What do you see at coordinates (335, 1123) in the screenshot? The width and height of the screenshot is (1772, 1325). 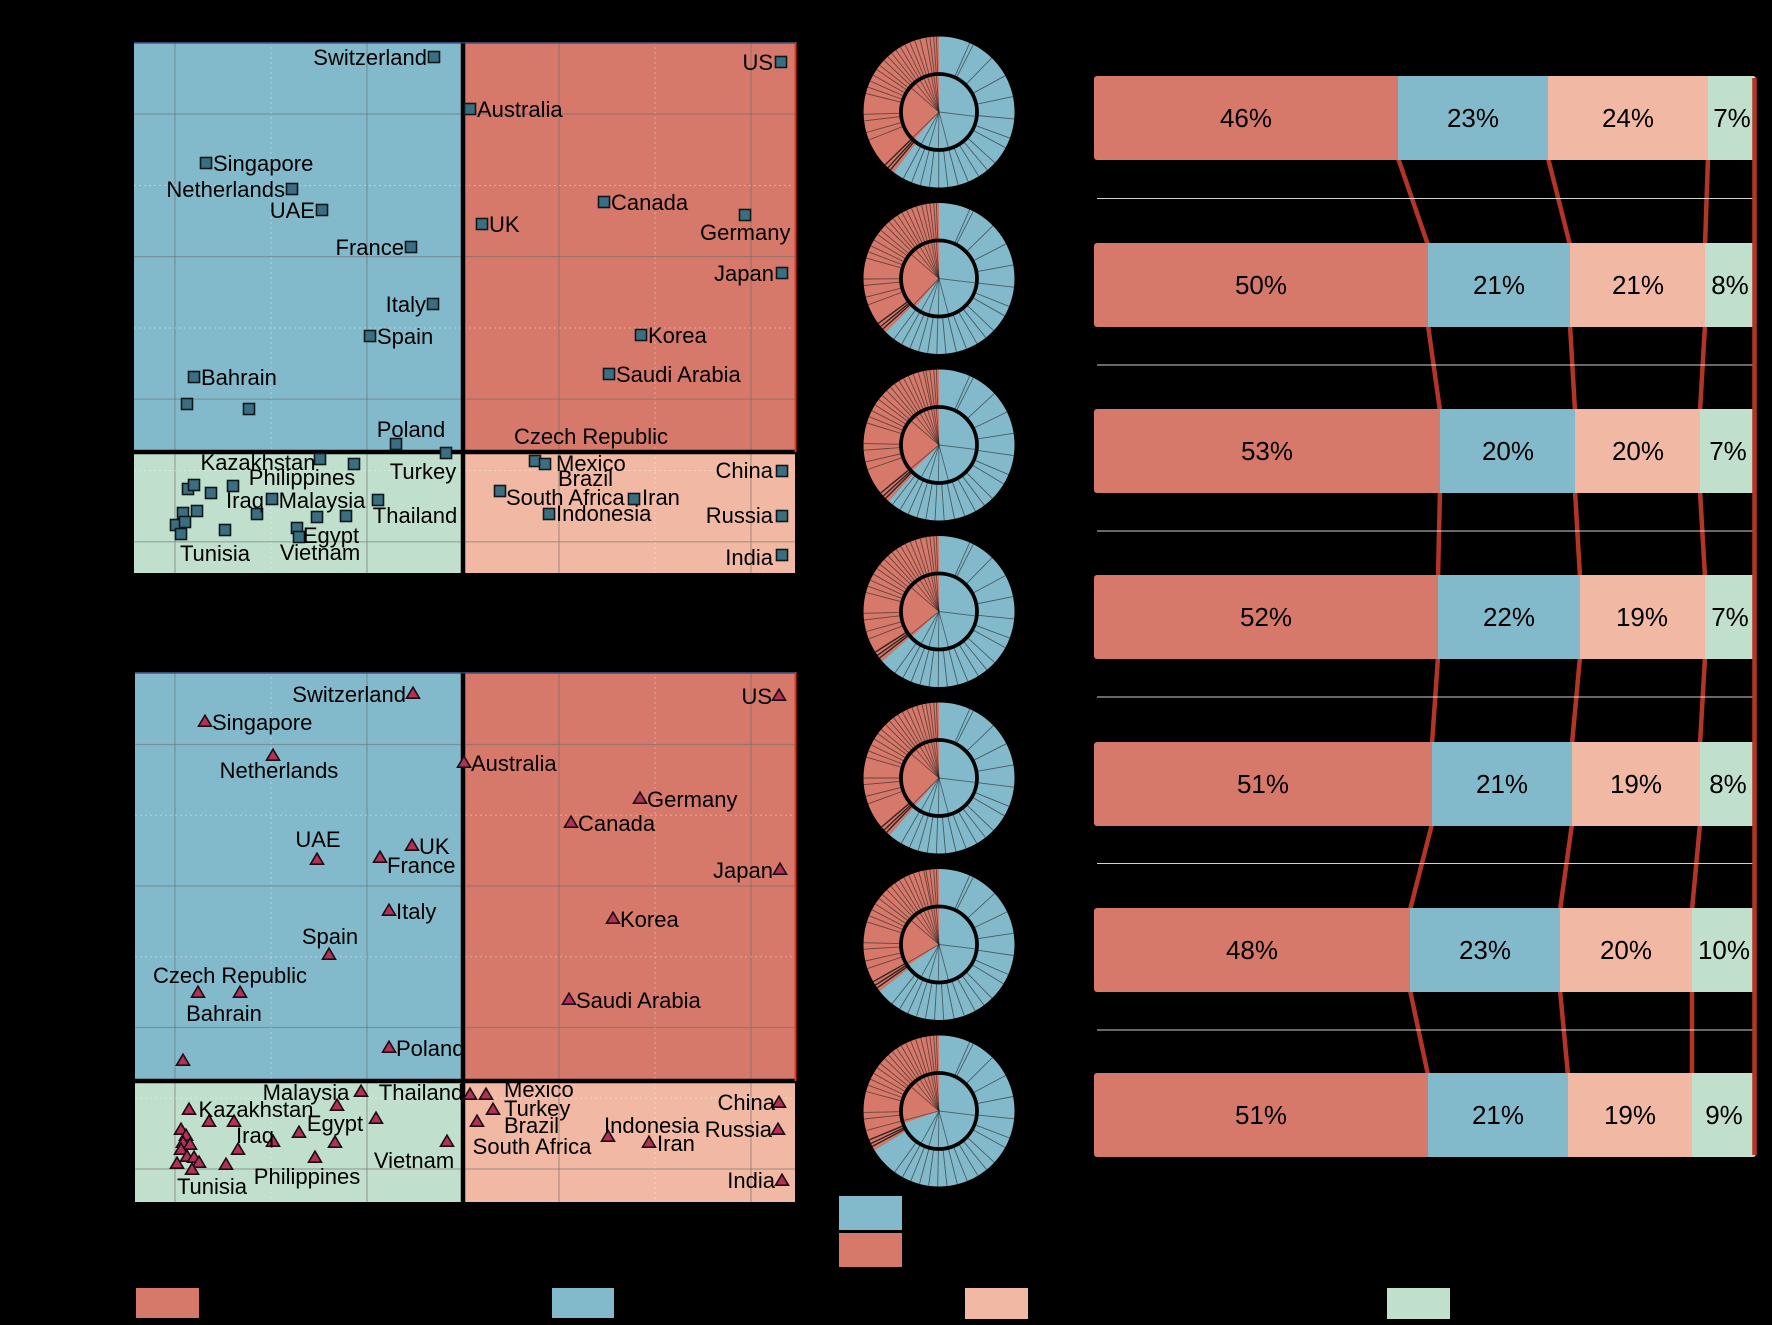 I see `svg-text: Egypt` at bounding box center [335, 1123].